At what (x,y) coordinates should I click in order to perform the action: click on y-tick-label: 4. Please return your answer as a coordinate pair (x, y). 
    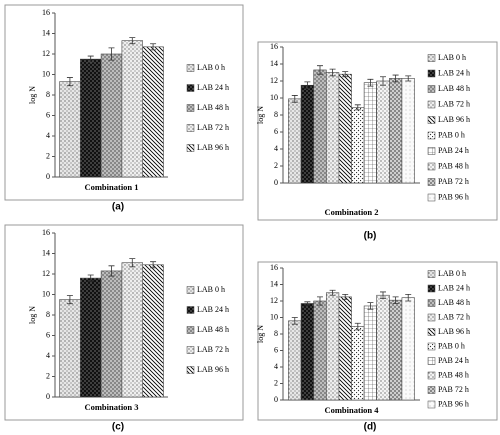
    Looking at the image, I should click on (48, 355).